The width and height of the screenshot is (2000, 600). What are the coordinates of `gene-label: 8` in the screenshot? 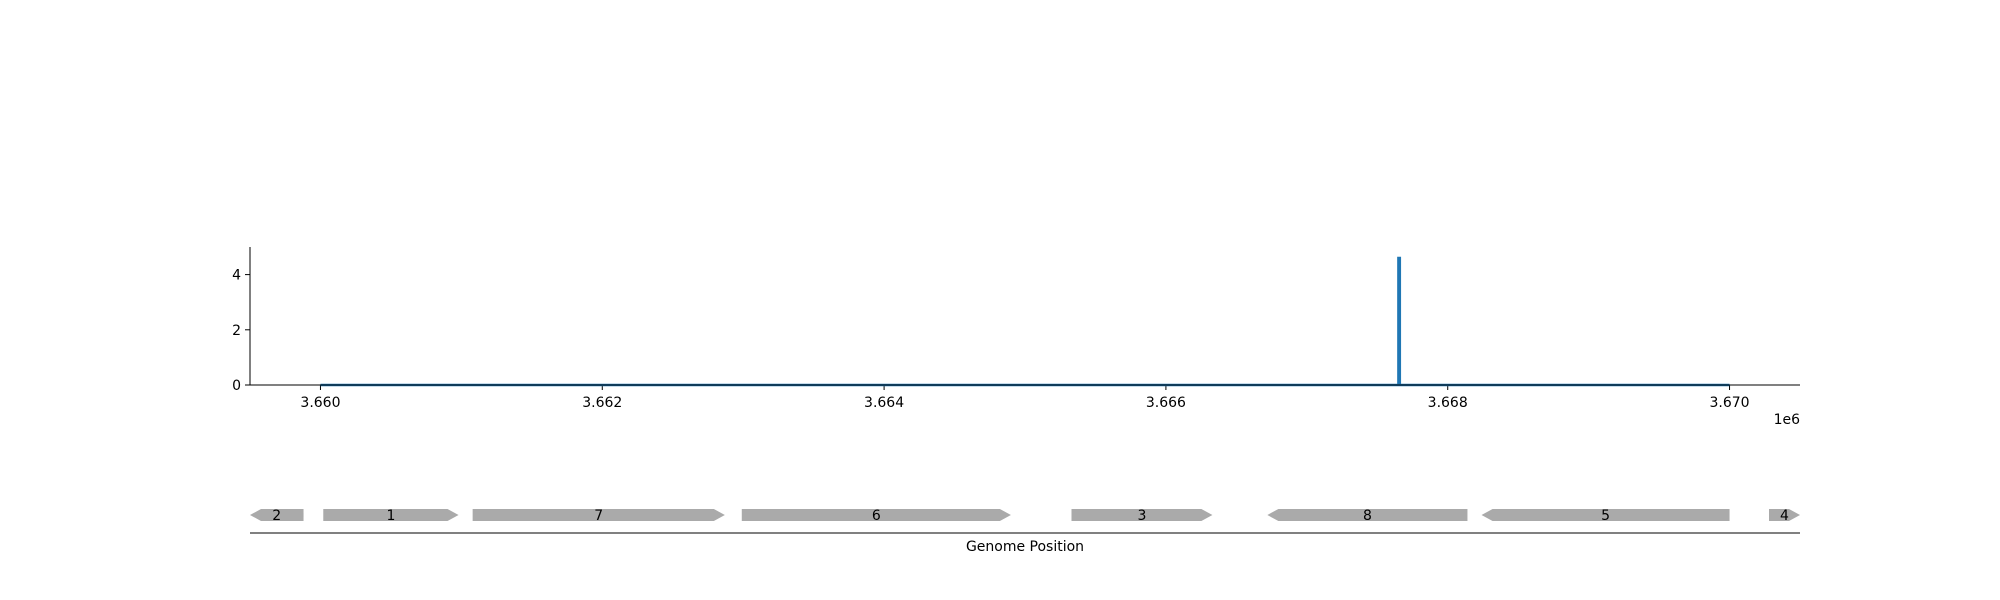 It's located at (1367, 516).